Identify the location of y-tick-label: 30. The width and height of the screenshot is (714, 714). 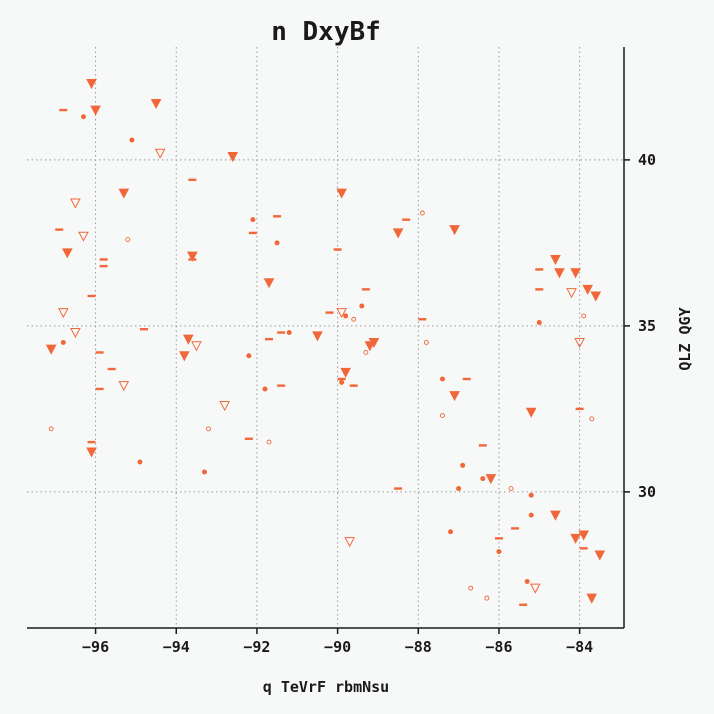
(647, 492).